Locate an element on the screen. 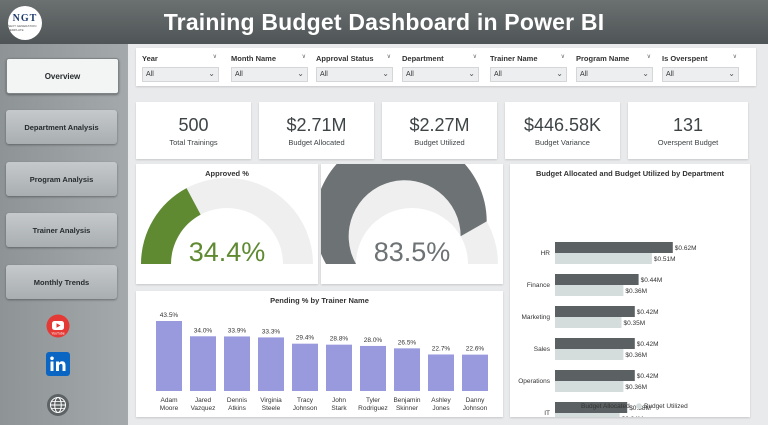 This screenshot has height=425, width=768. chart-title: Pending % by Trainer Name is located at coordinates (319, 300).